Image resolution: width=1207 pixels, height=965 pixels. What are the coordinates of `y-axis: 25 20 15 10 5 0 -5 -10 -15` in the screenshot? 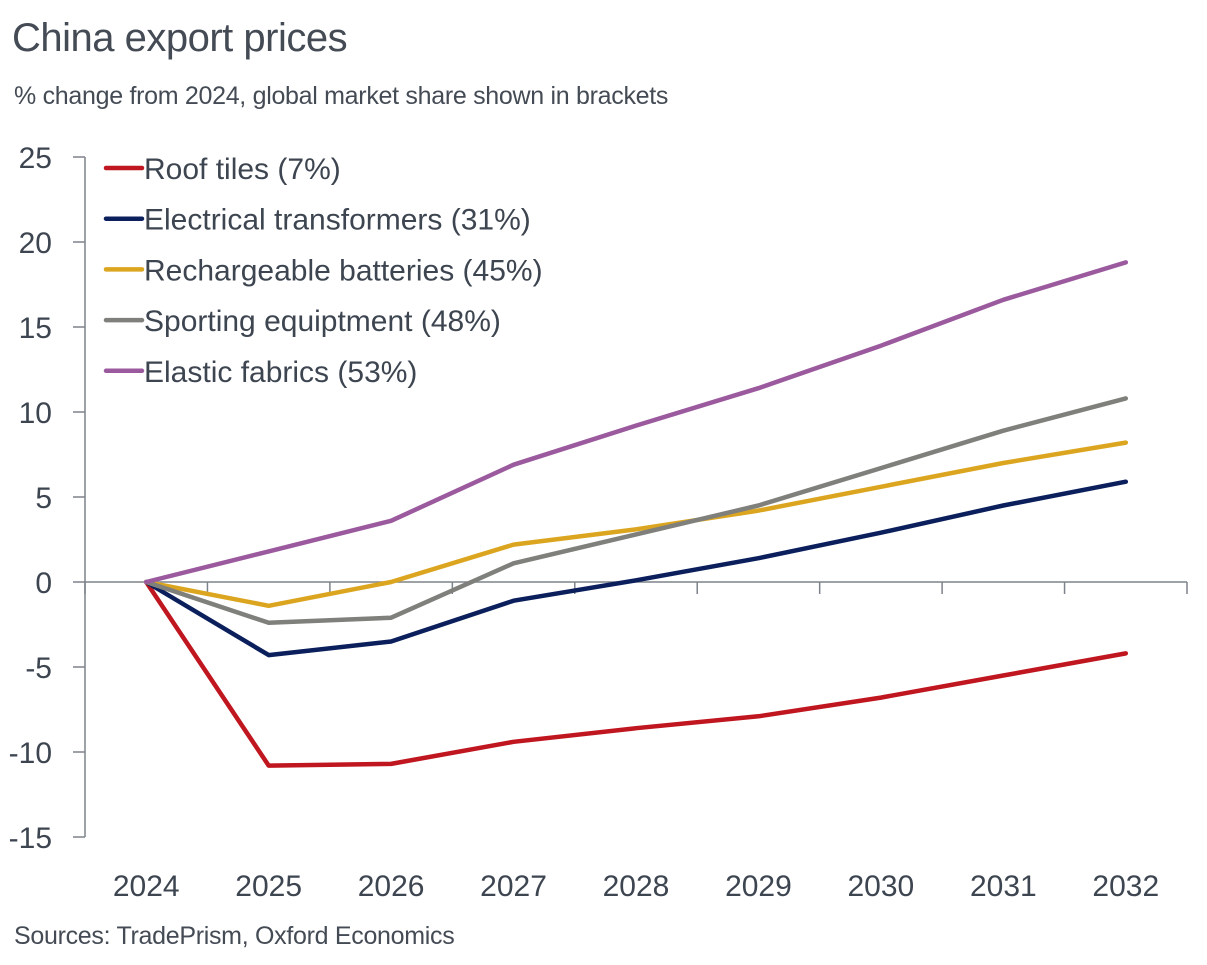 It's located at (47, 498).